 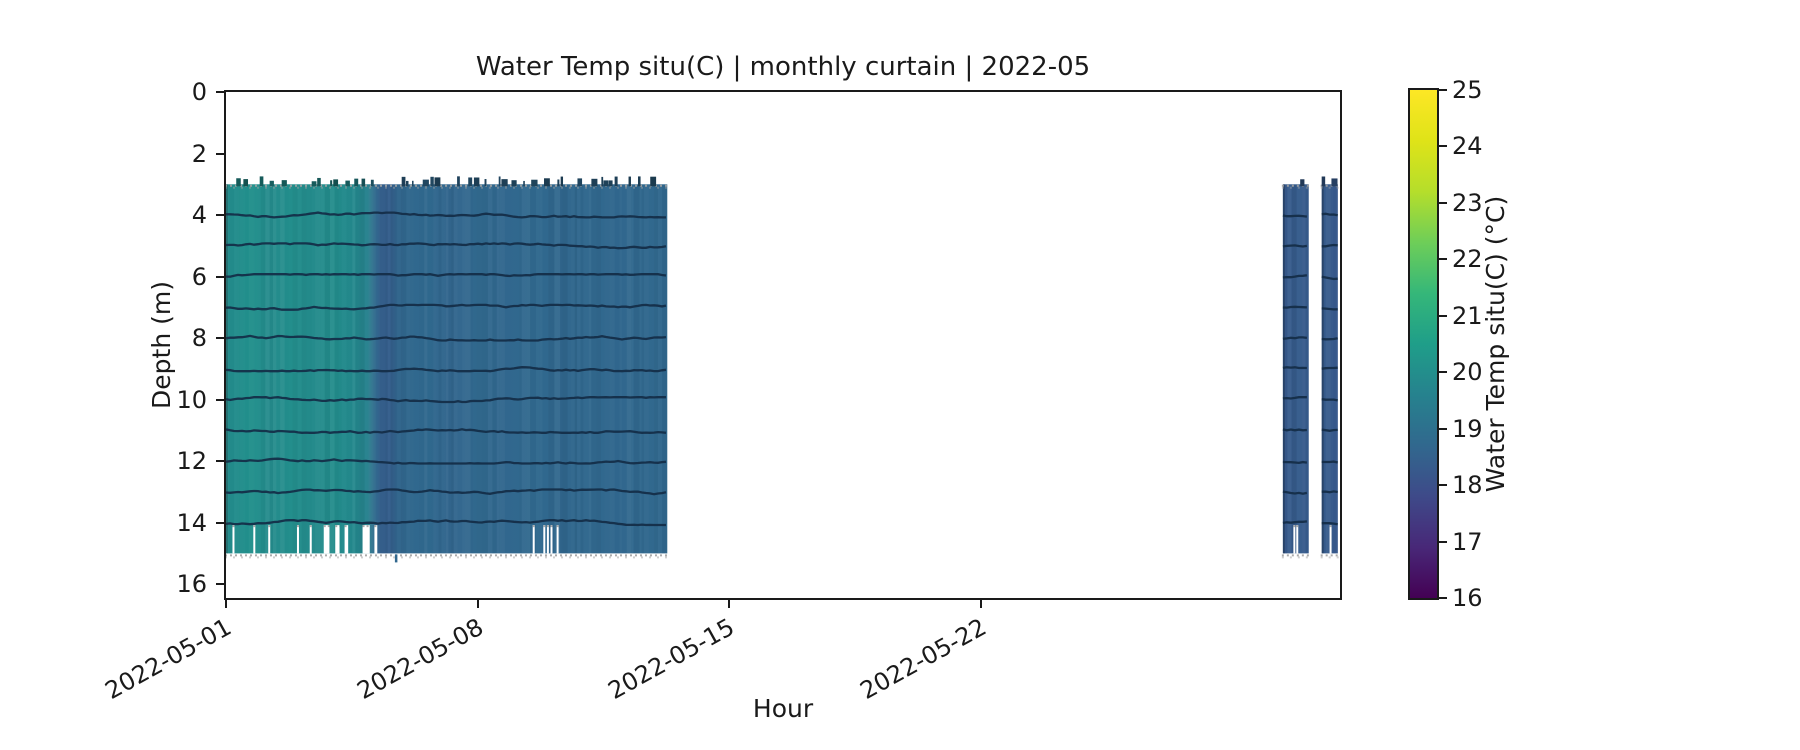 What do you see at coordinates (1467, 90) in the screenshot?
I see `colorbar-tick-label: 25` at bounding box center [1467, 90].